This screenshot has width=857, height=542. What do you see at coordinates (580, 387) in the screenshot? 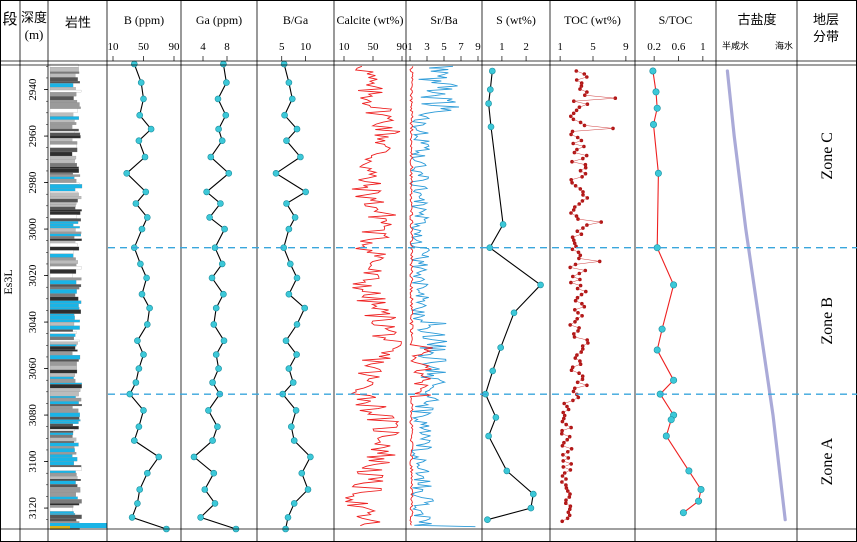
I see `toc-connector` at bounding box center [580, 387].